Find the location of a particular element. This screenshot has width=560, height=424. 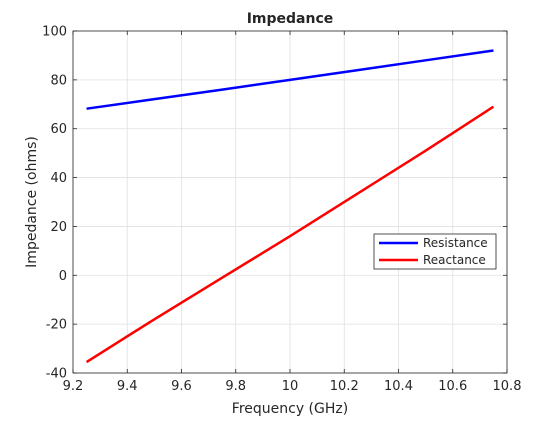

y-tick-label: 100 is located at coordinates (54, 32).